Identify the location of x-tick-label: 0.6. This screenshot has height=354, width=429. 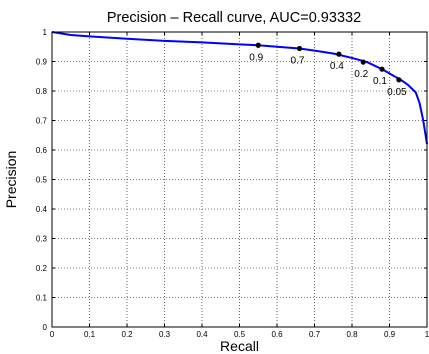
(277, 334).